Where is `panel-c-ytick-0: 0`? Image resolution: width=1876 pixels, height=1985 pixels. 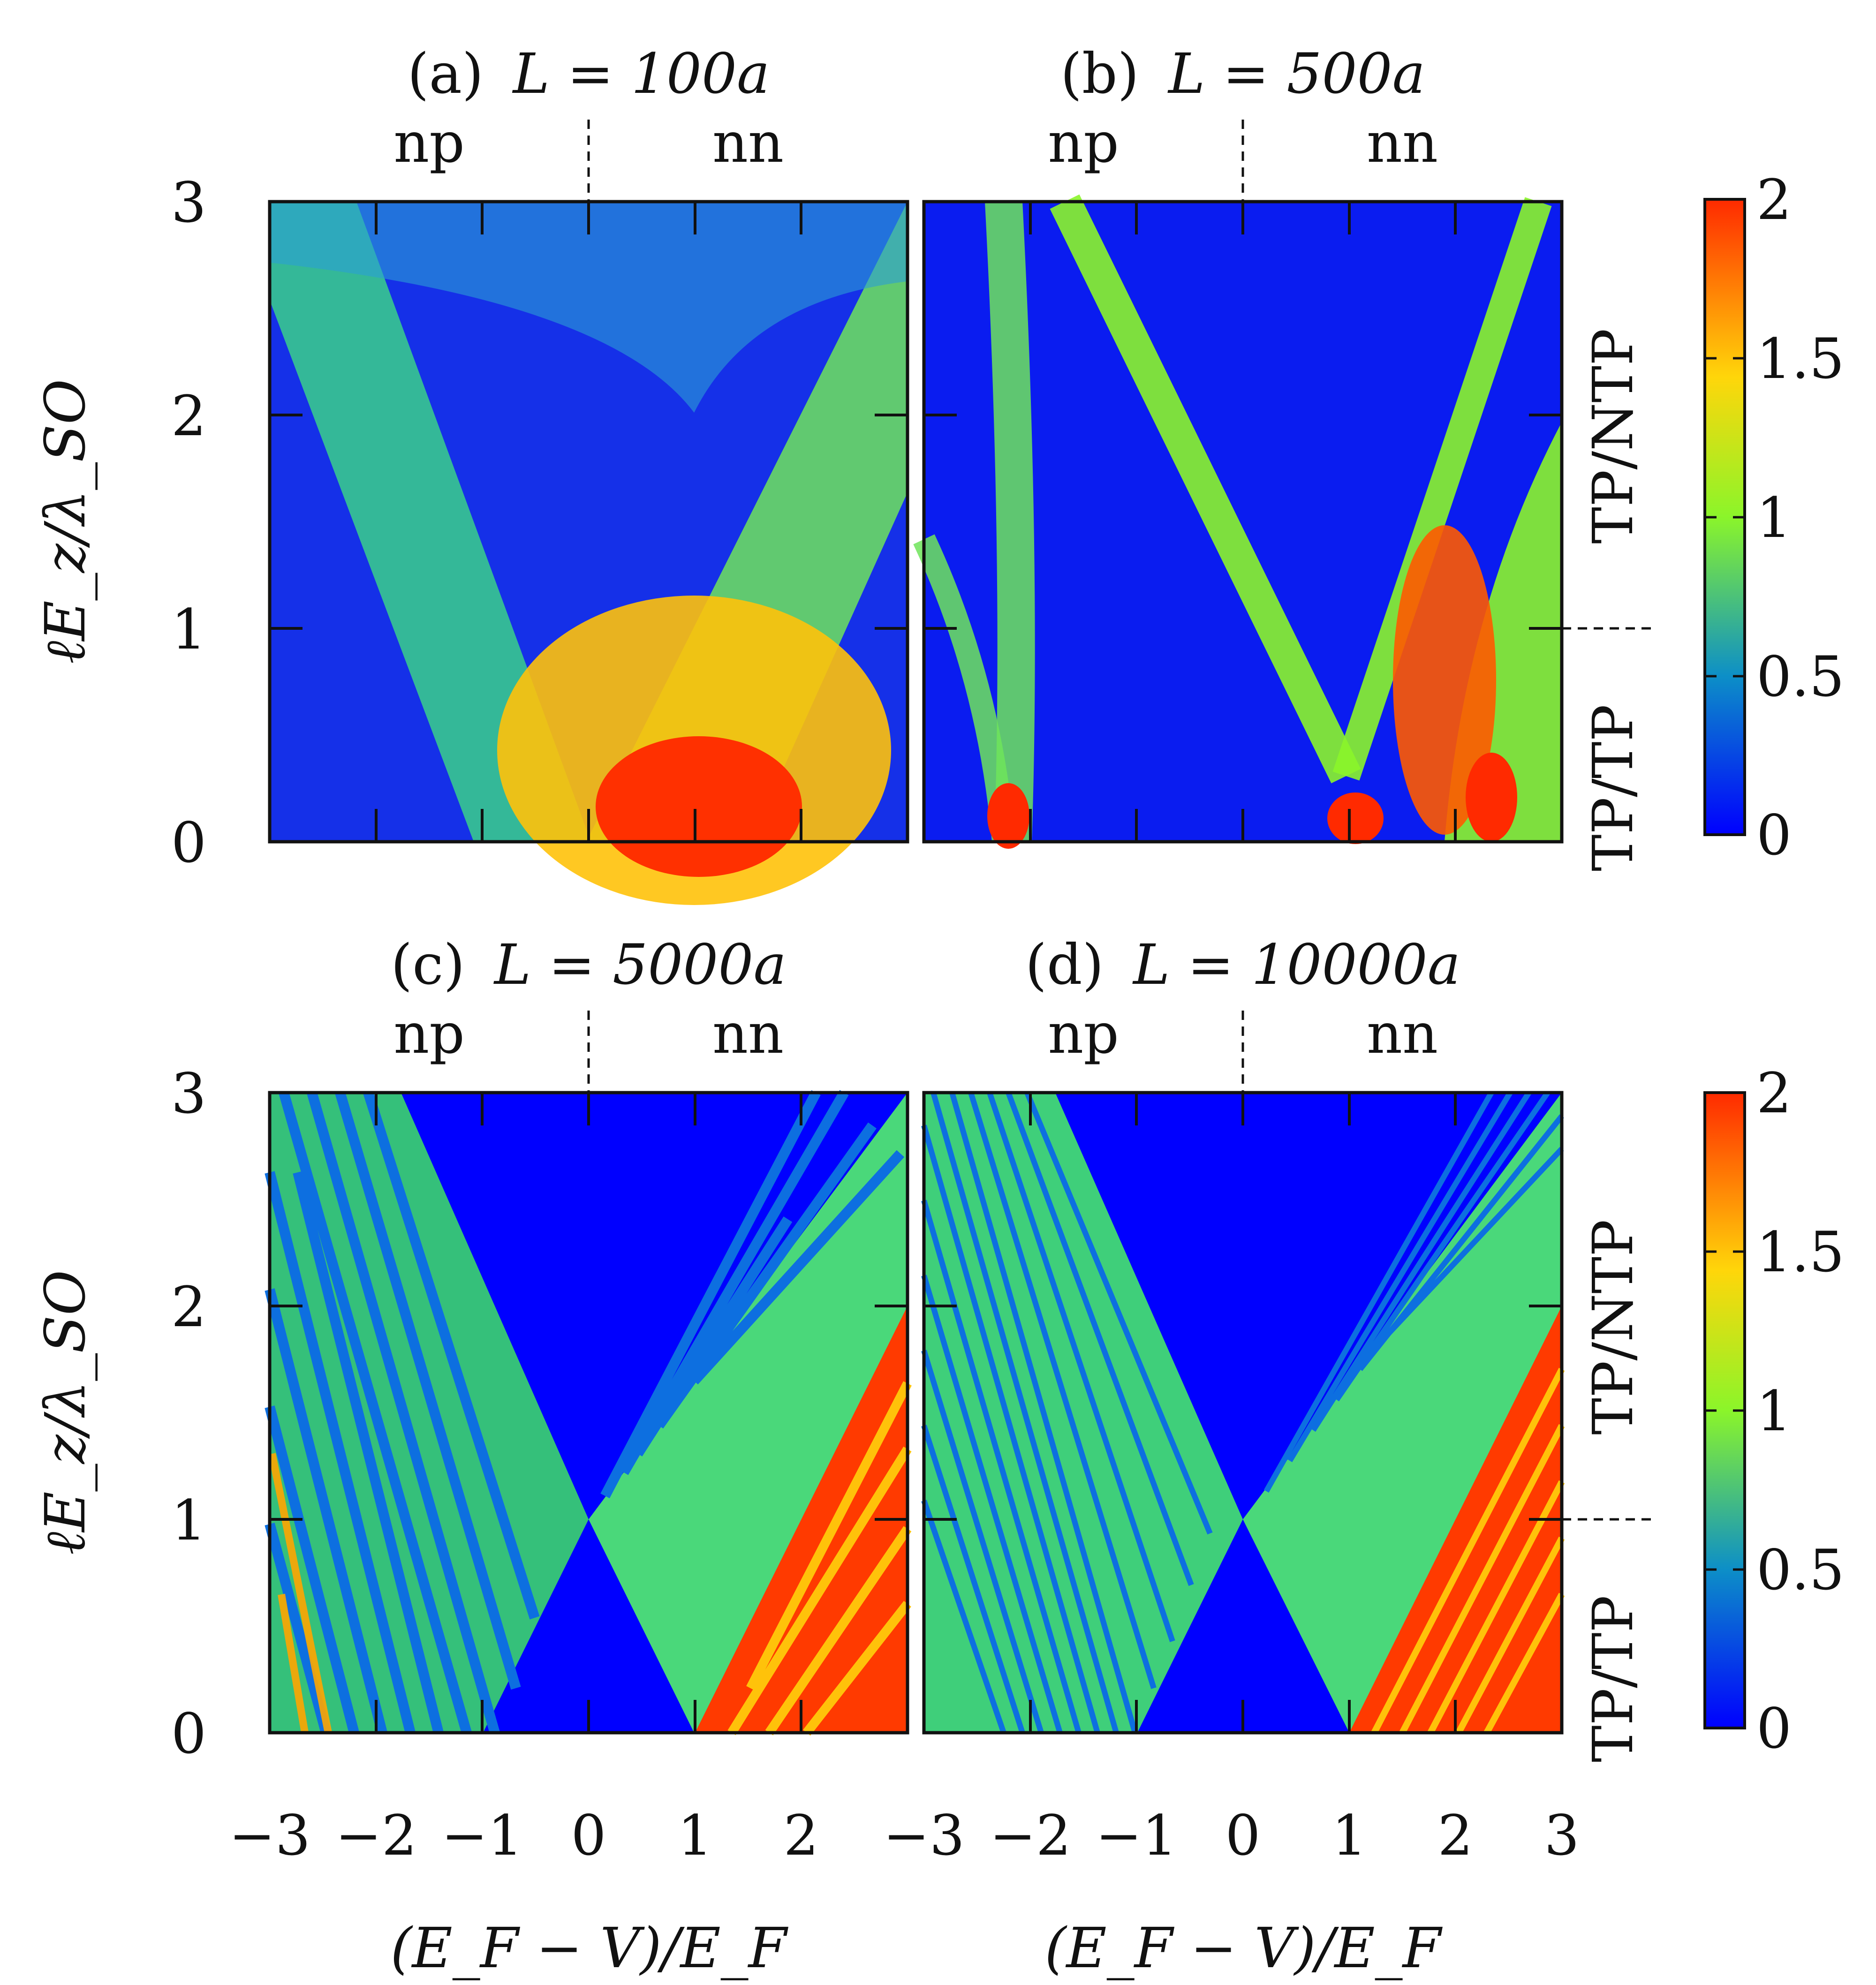
panel-c-ytick-0: 0 is located at coordinates (188, 1733).